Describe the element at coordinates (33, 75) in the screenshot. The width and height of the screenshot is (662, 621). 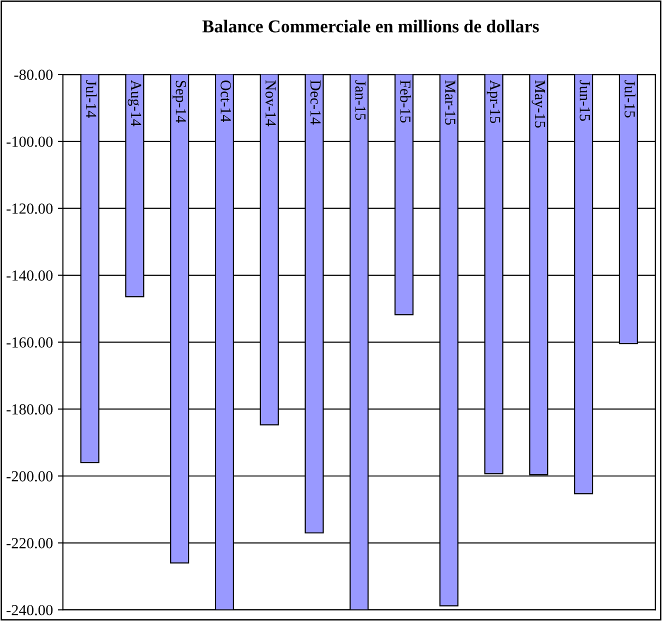
I see `y-tick-label: -80.00` at that location.